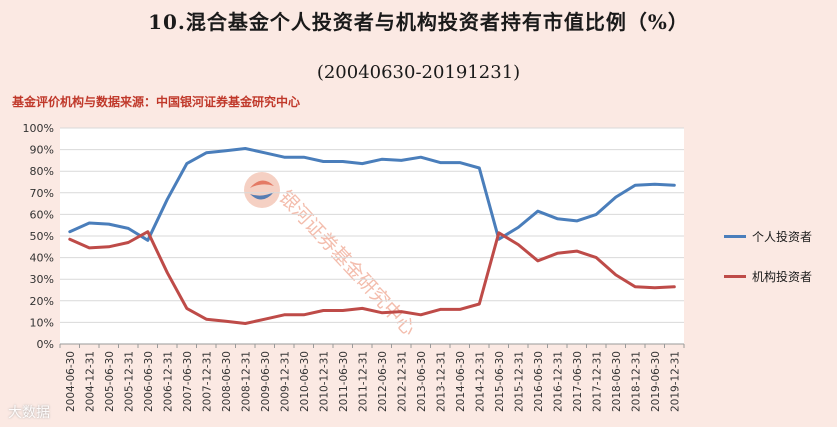 Image resolution: width=837 pixels, height=427 pixels. Describe the element at coordinates (246, 381) in the screenshot. I see `x-tick-label: 2008-12-31` at that location.